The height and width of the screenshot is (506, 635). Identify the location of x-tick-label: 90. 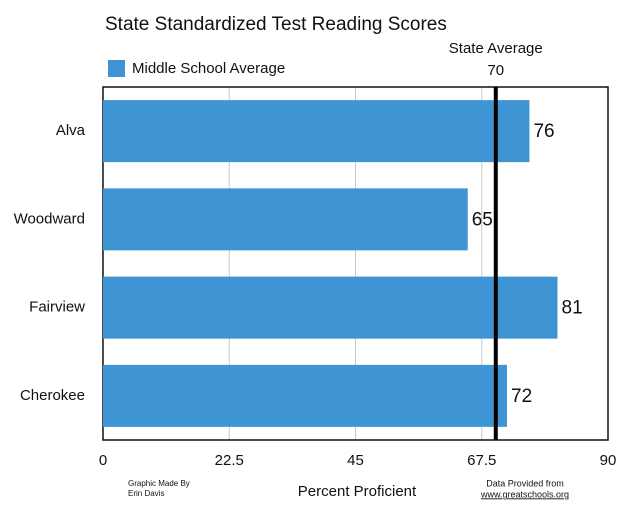
(608, 460).